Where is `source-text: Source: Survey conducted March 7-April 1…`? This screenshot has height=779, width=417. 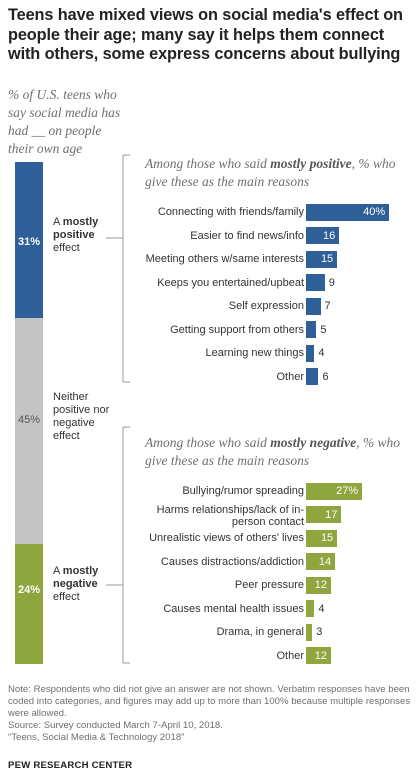 source-text: Source: Survey conducted March 7-April 1… is located at coordinates (115, 725).